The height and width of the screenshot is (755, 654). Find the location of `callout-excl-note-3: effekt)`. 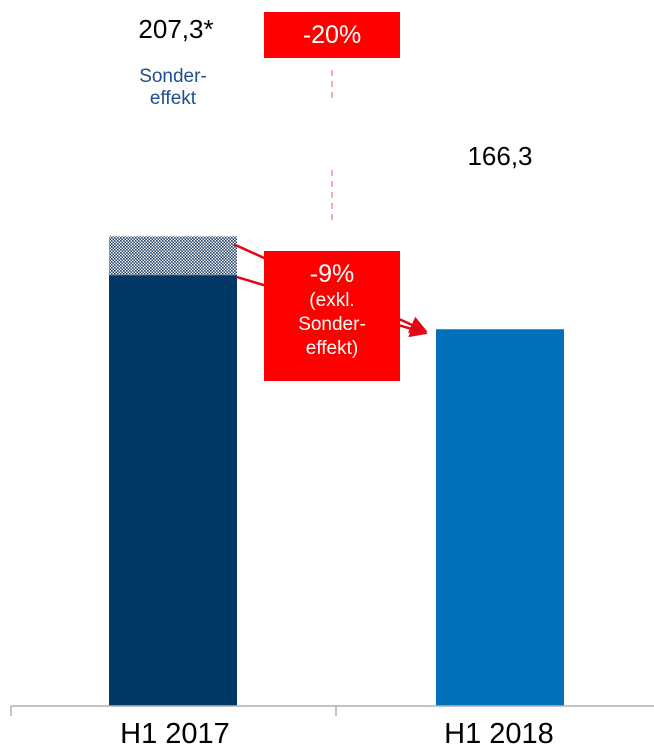

callout-excl-note-3: effekt) is located at coordinates (332, 348).